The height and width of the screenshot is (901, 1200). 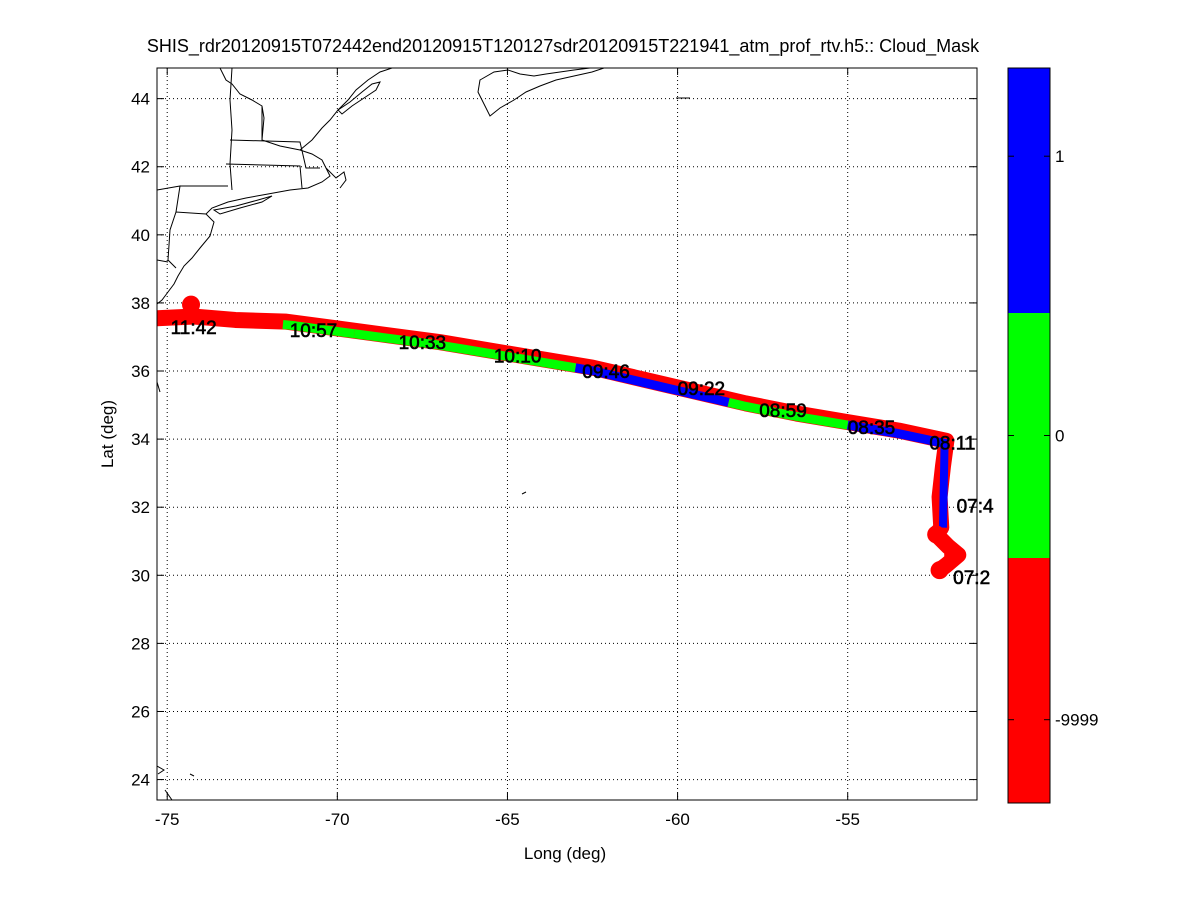 I want to click on y-tick-label: 38, so click(x=140, y=303).